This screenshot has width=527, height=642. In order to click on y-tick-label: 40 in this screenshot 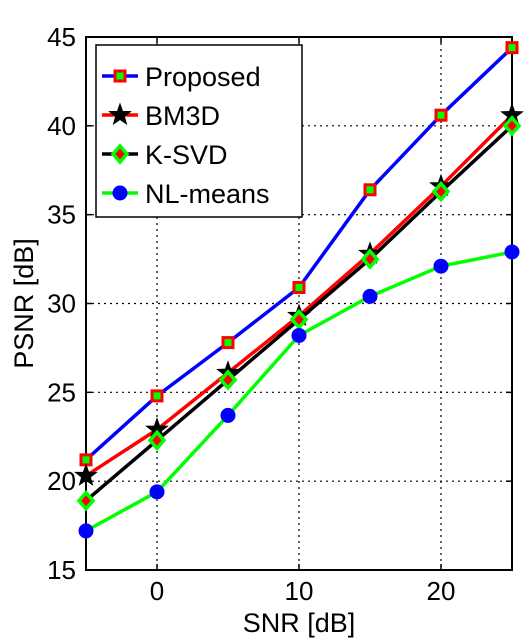, I will do `click(61, 126)`.